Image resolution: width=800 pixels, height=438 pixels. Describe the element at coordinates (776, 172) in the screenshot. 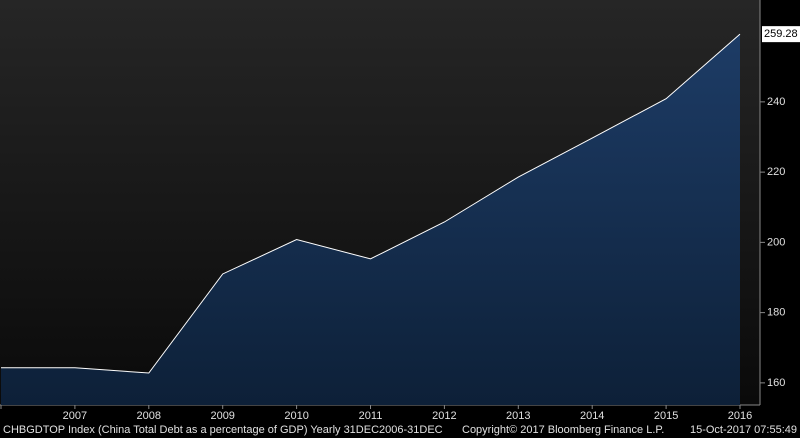

I see `y-tick-label: 220` at that location.